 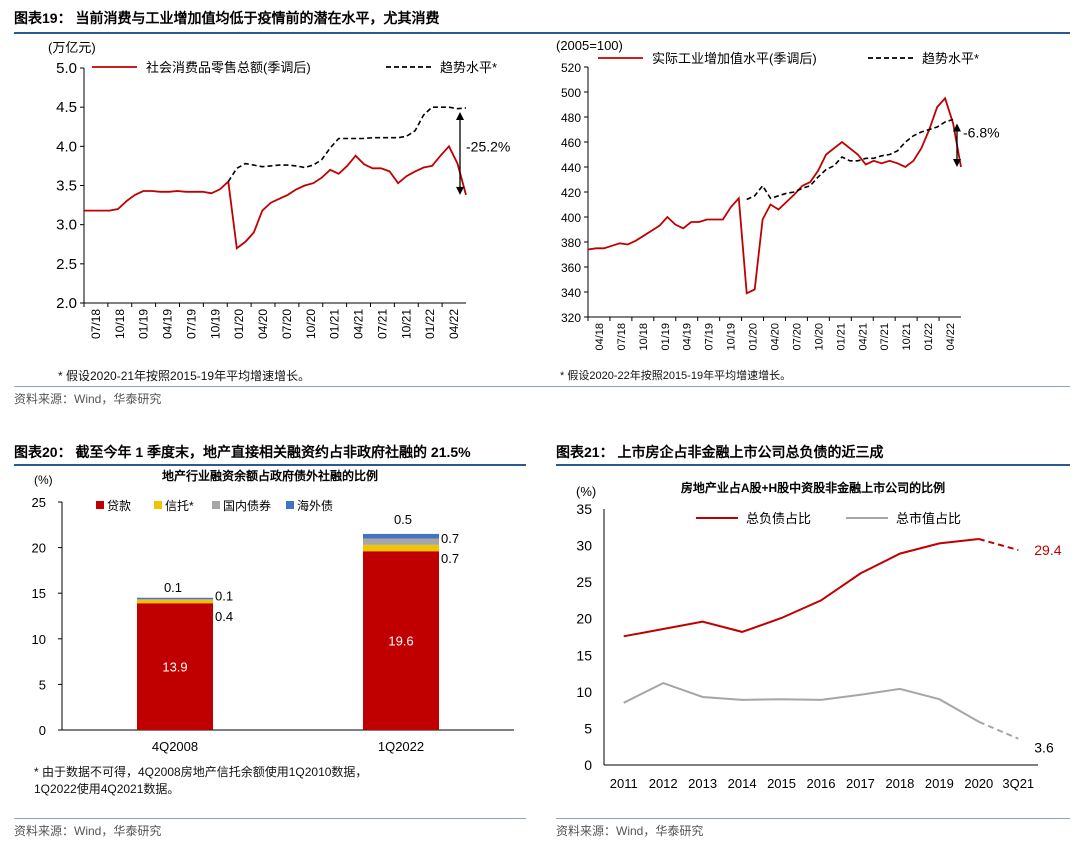 I want to click on liabilities-legend-label-0: 总负债占比, so click(x=778, y=518).